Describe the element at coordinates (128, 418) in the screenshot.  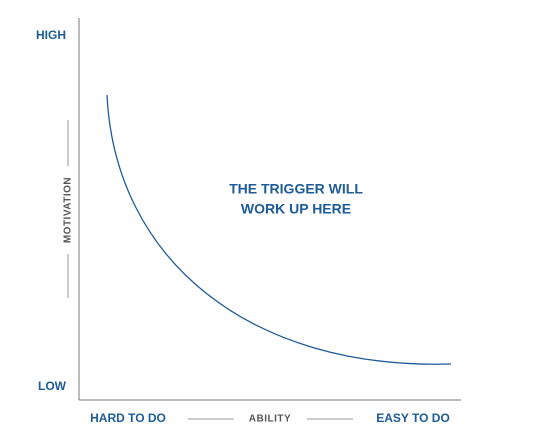
I see `x-left-label: HARD TO DO` at that location.